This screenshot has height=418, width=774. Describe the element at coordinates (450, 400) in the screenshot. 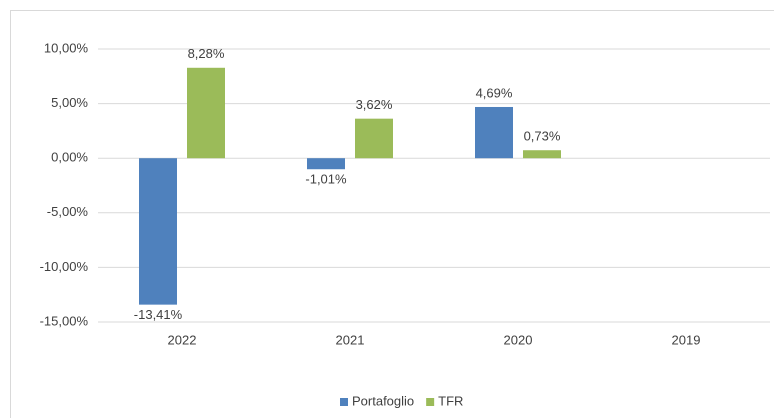

I see `legend-label: TFR` at that location.